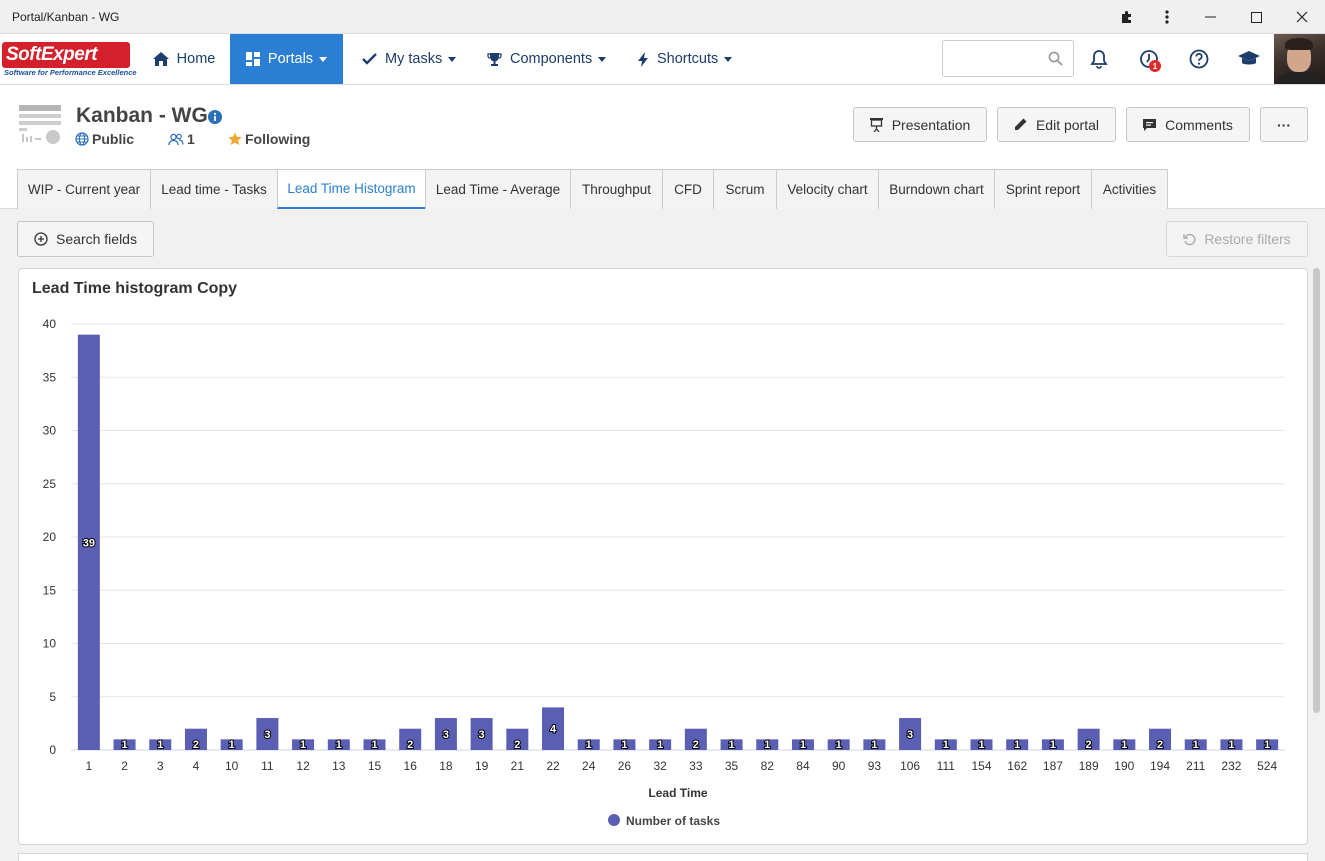 The width and height of the screenshot is (1325, 861). I want to click on x-tick-label: 82, so click(768, 766).